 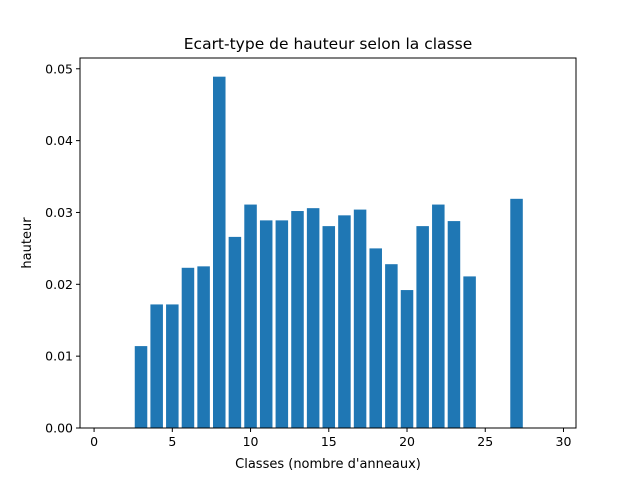 What do you see at coordinates (59, 284) in the screenshot?
I see `y-tick-label: 0.02` at bounding box center [59, 284].